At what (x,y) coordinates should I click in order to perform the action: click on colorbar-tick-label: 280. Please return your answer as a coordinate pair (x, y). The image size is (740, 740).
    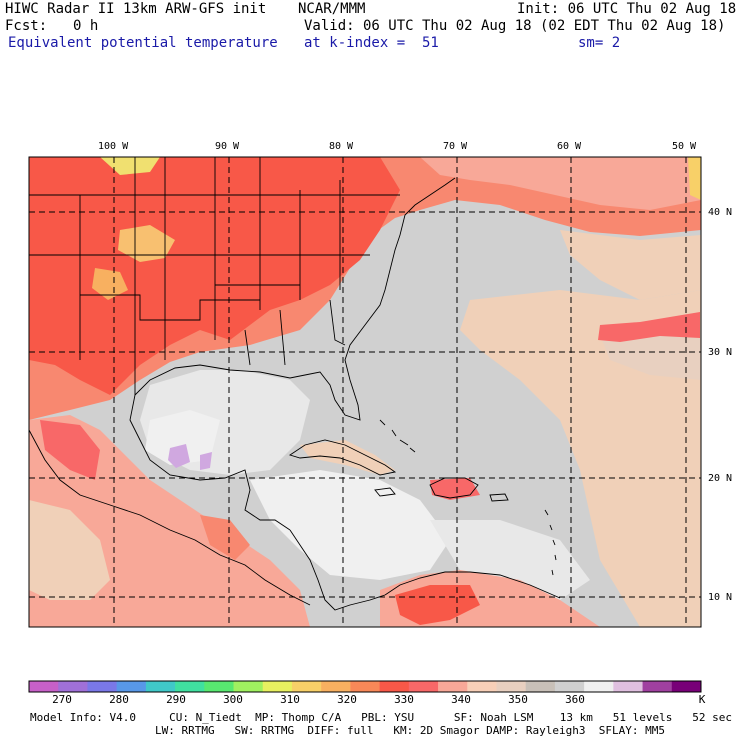
    Looking at the image, I should click on (119, 699).